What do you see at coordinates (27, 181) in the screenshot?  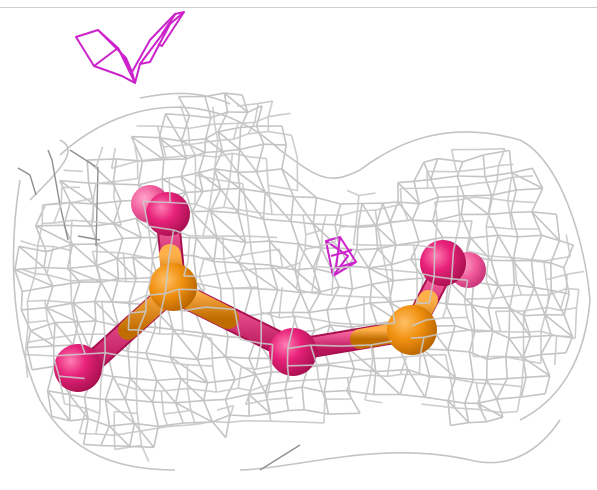 I see `mesh-strand-dark` at bounding box center [27, 181].